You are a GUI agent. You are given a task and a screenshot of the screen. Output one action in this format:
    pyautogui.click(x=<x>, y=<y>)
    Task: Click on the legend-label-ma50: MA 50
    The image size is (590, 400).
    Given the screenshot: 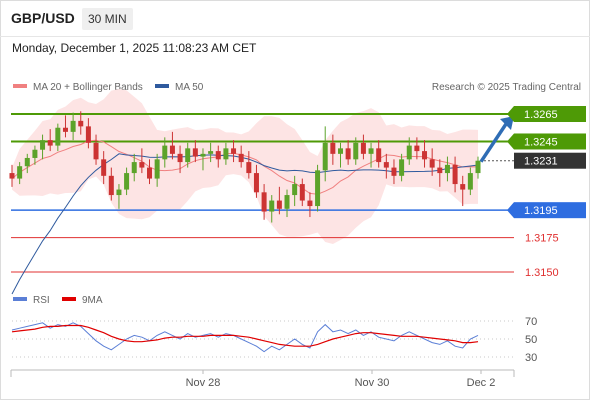 What is the action you would take?
    pyautogui.click(x=189, y=87)
    